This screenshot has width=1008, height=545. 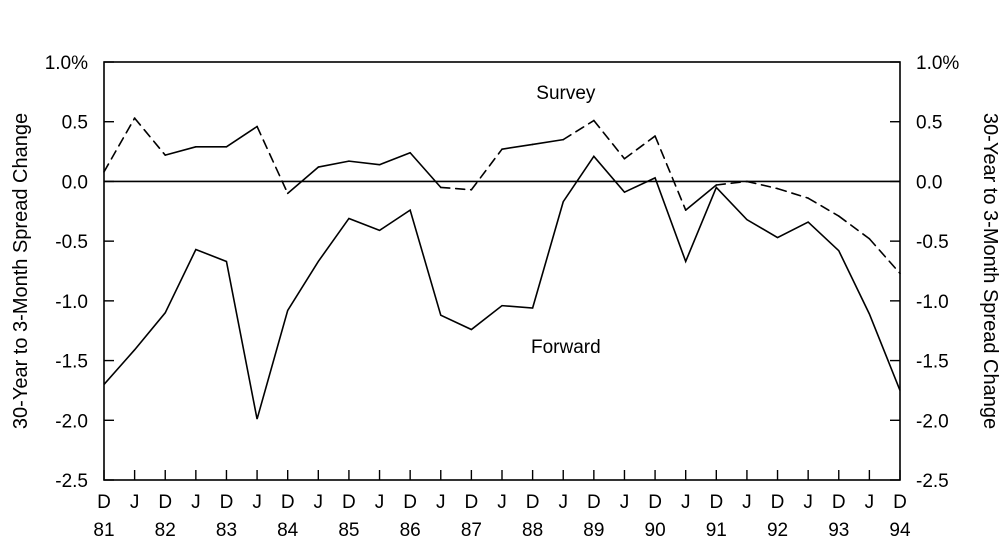 What do you see at coordinates (937, 63) in the screenshot?
I see `y-tick-label-right: 1.0%` at bounding box center [937, 63].